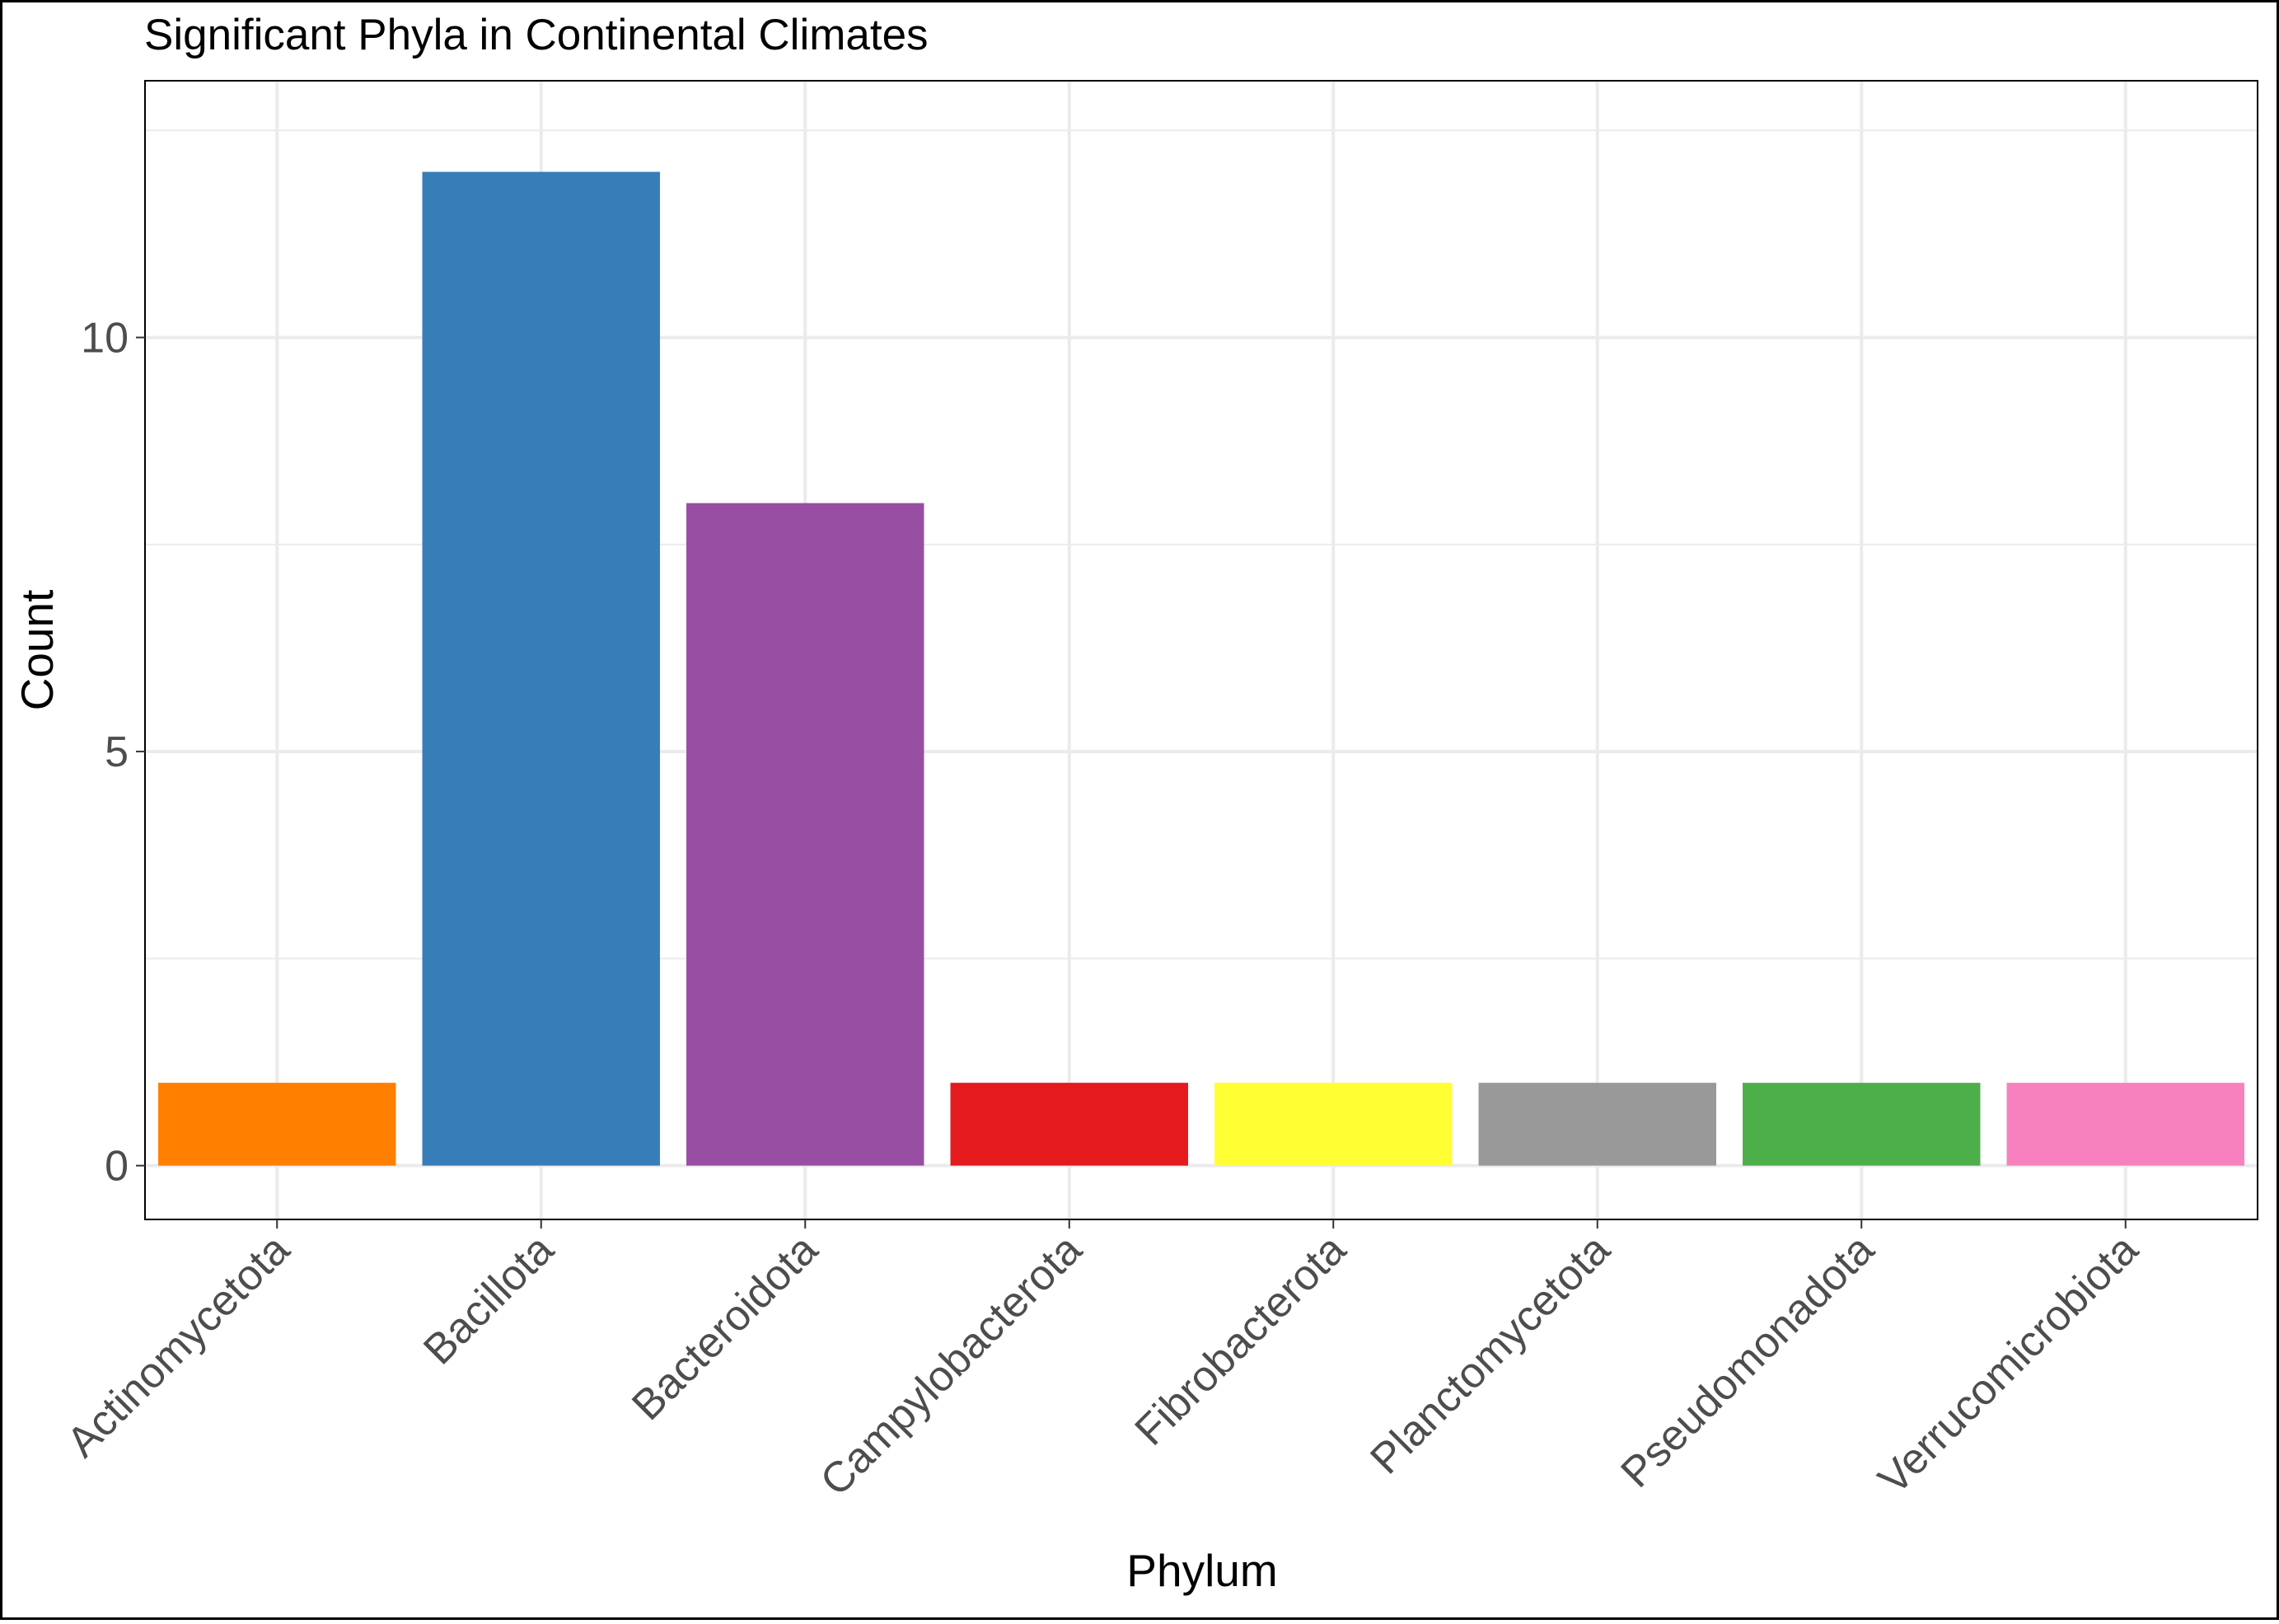  What do you see at coordinates (805, 834) in the screenshot?
I see `bar-bacteroidota` at bounding box center [805, 834].